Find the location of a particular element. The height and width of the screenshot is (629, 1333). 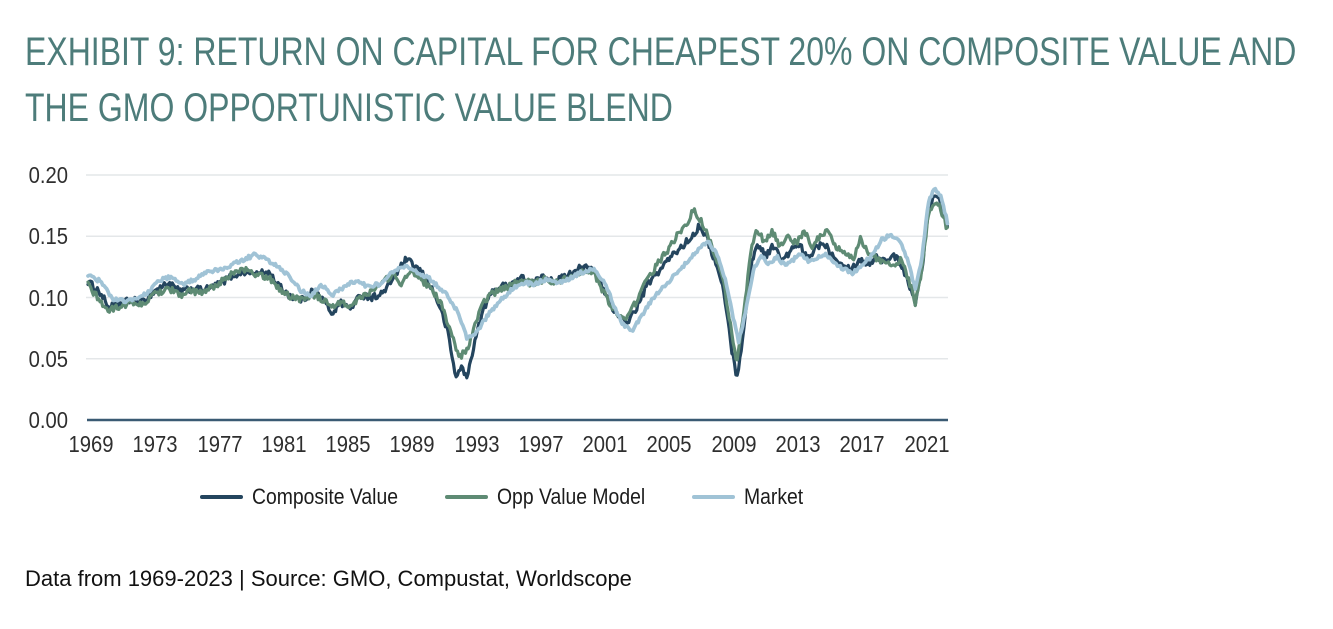

legend-entry-opp-value-model: Opp Value Model is located at coordinates (554, 497).